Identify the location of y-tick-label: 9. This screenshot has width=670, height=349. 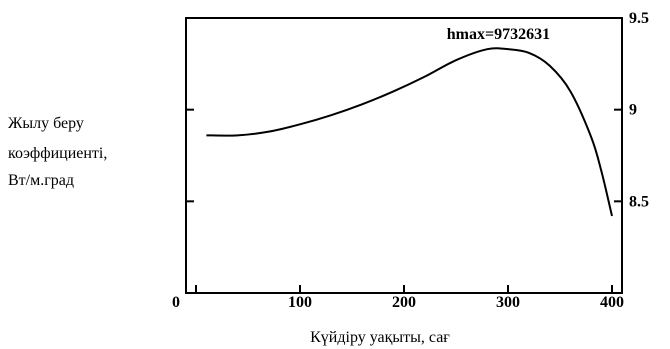
(633, 110).